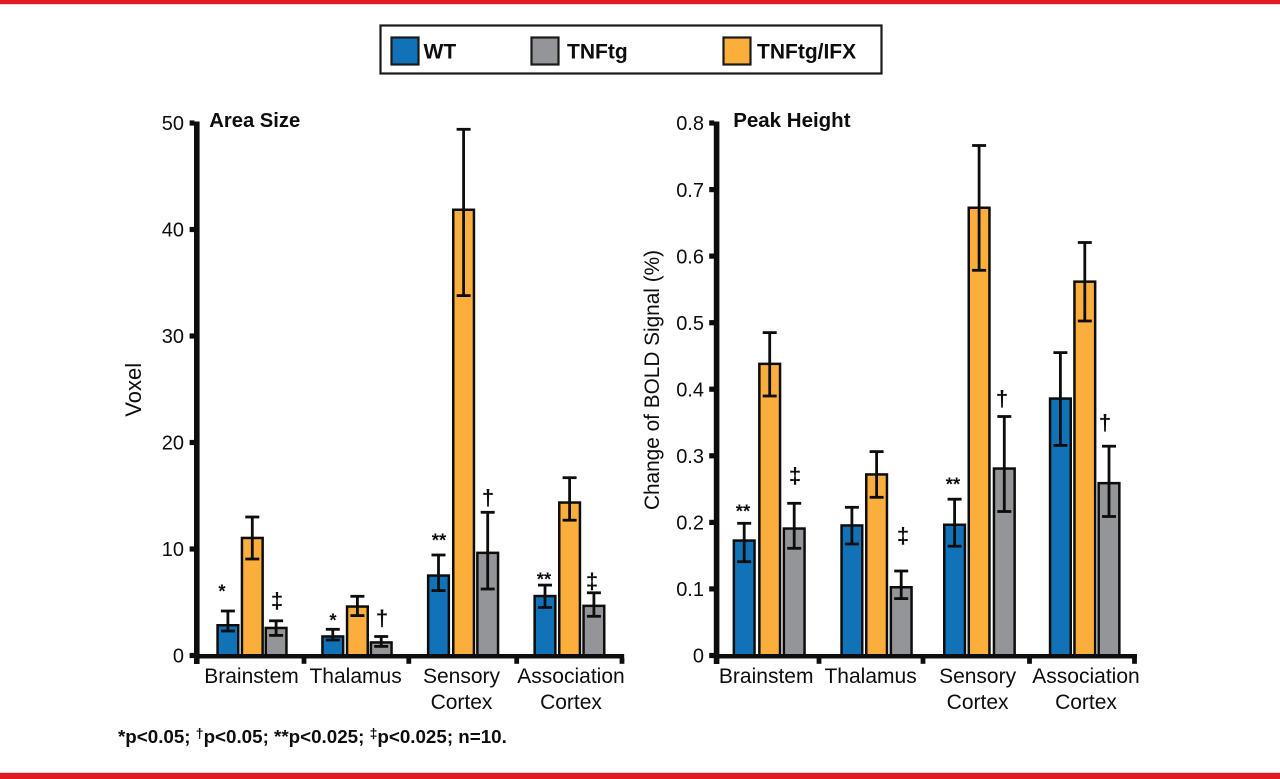 Image resolution: width=1280 pixels, height=779 pixels. Describe the element at coordinates (173, 444) in the screenshot. I see `svg-text: 20` at that location.